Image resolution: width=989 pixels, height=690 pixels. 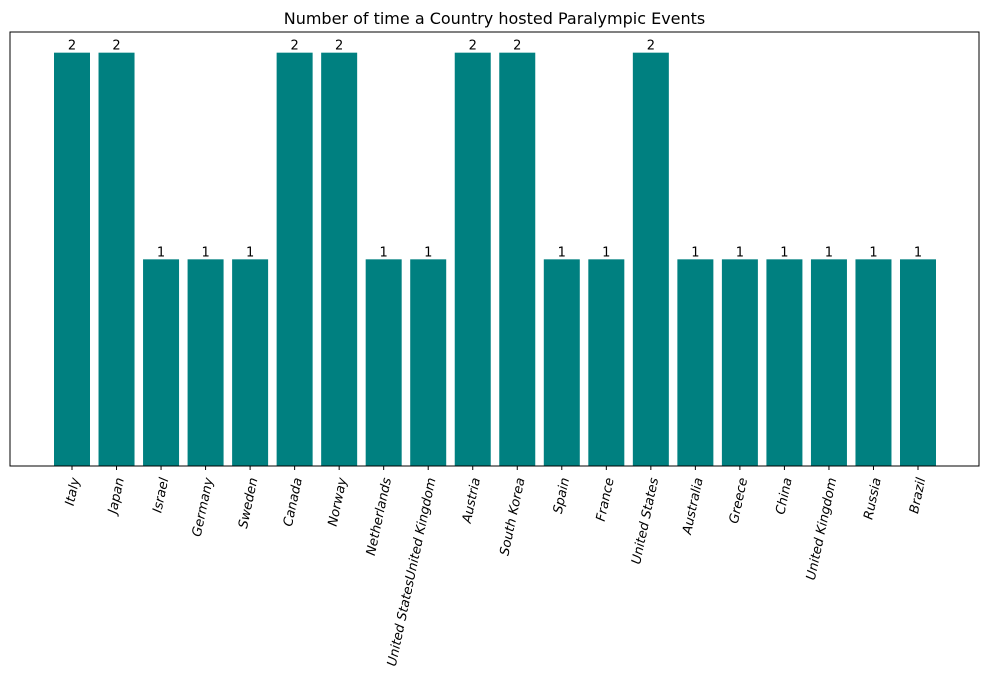 I want to click on x-tick-label: United Kingdom, so click(x=822, y=528).